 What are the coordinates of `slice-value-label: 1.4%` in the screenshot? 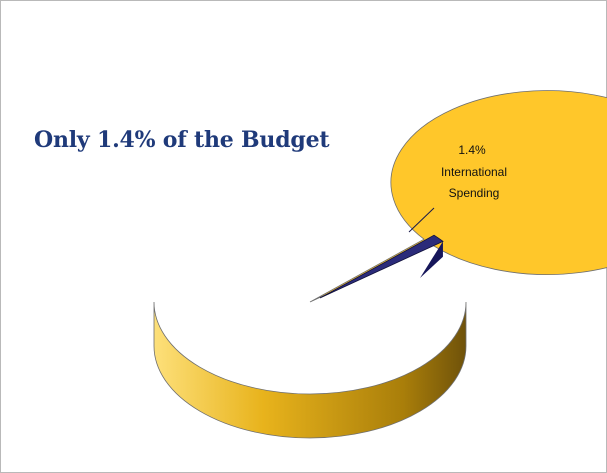 It's located at (472, 150).